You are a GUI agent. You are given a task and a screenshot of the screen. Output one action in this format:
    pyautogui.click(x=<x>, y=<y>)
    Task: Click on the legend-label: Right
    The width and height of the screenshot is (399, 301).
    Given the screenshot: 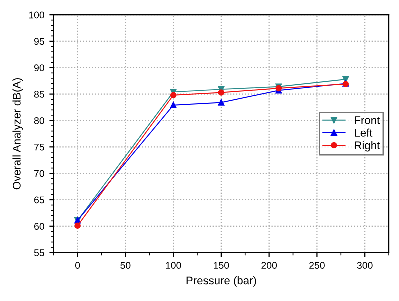 What is the action you would take?
    pyautogui.click(x=367, y=146)
    